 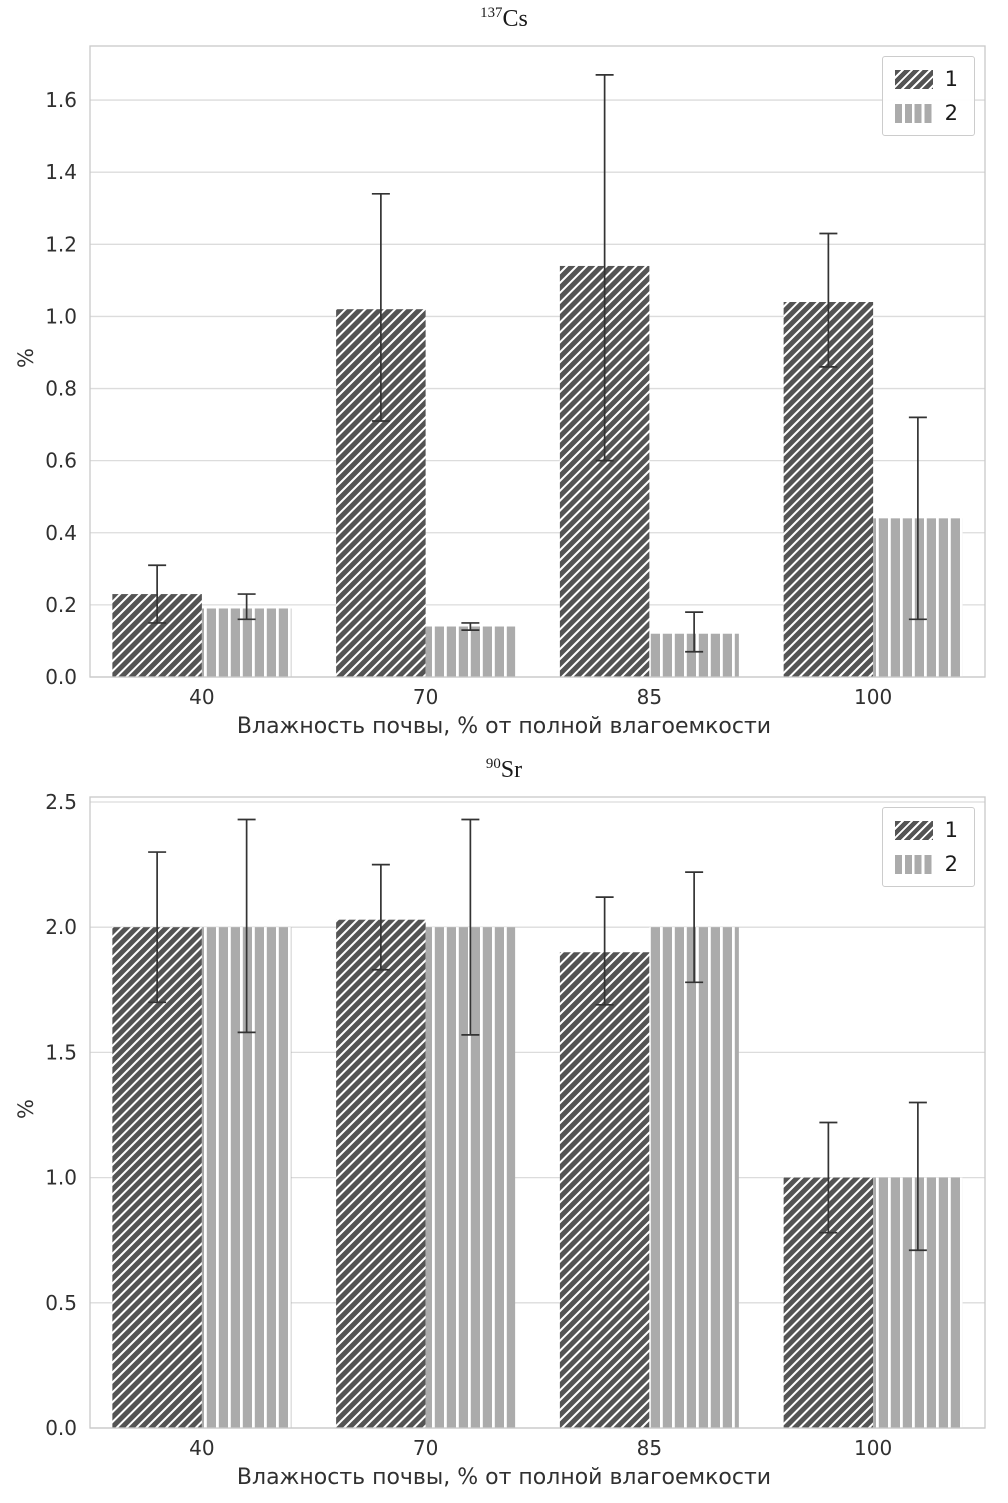 I want to click on chart-title-sr90: 90Sr, so click(x=504, y=770).